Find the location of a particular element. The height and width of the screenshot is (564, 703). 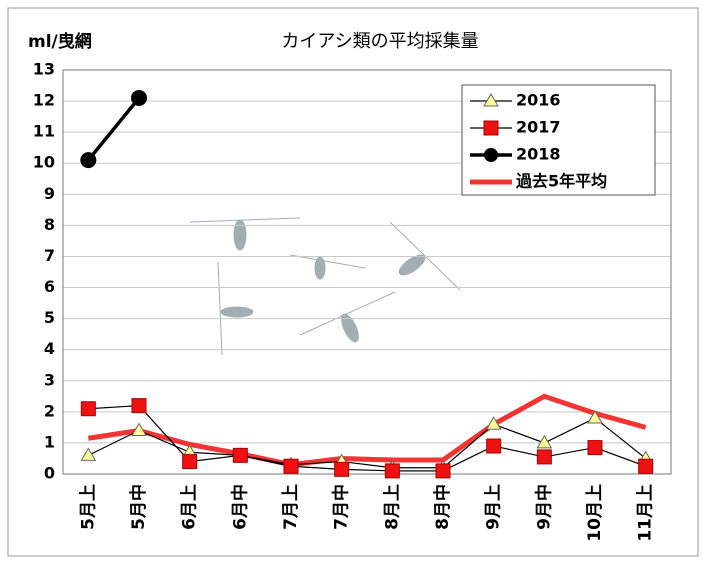

x-tick-label: 7月上 is located at coordinates (291, 507).